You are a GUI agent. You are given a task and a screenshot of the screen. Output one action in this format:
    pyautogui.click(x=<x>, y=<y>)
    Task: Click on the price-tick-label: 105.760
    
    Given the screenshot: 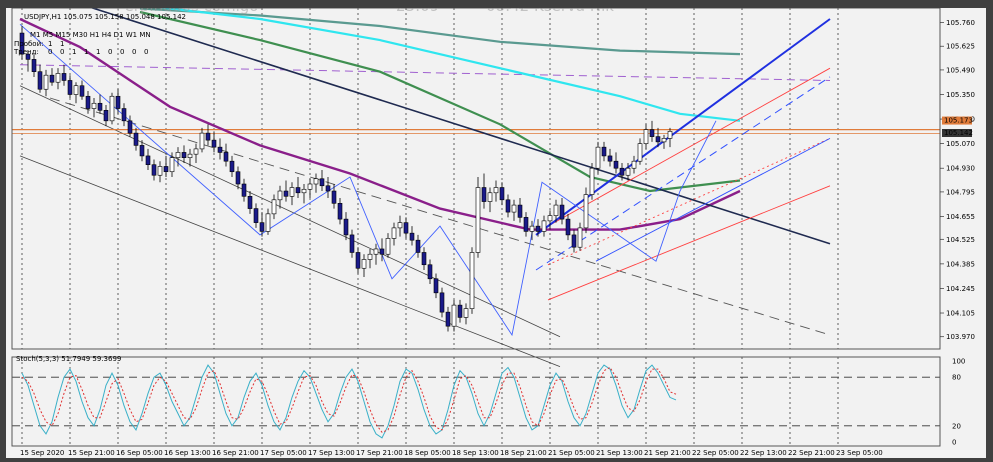 What is the action you would take?
    pyautogui.click(x=960, y=23)
    